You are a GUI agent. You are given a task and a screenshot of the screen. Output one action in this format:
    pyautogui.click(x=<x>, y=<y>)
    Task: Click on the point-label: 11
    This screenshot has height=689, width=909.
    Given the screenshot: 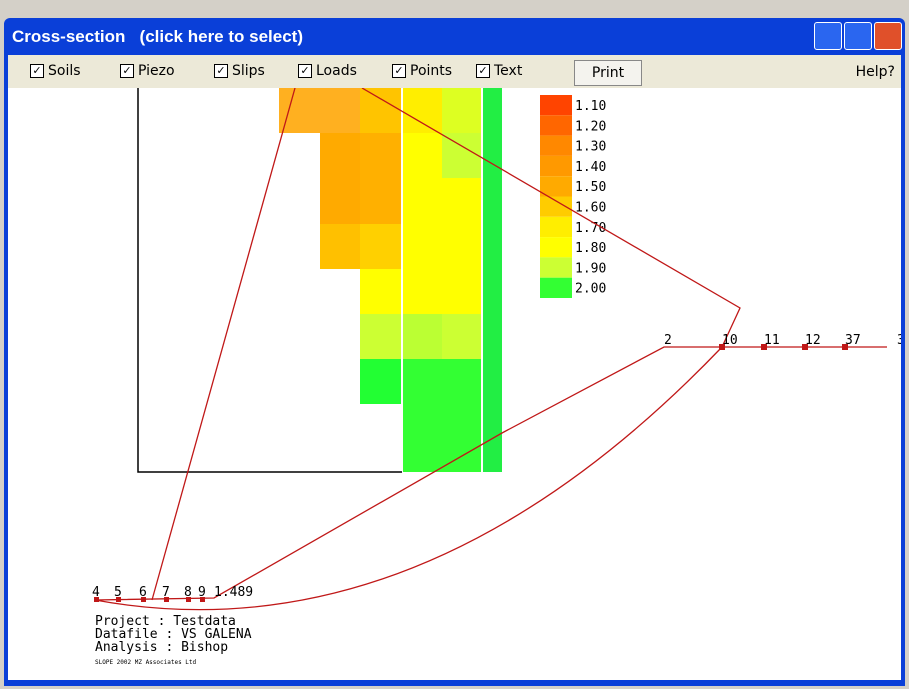 What is the action you would take?
    pyautogui.click(x=772, y=340)
    